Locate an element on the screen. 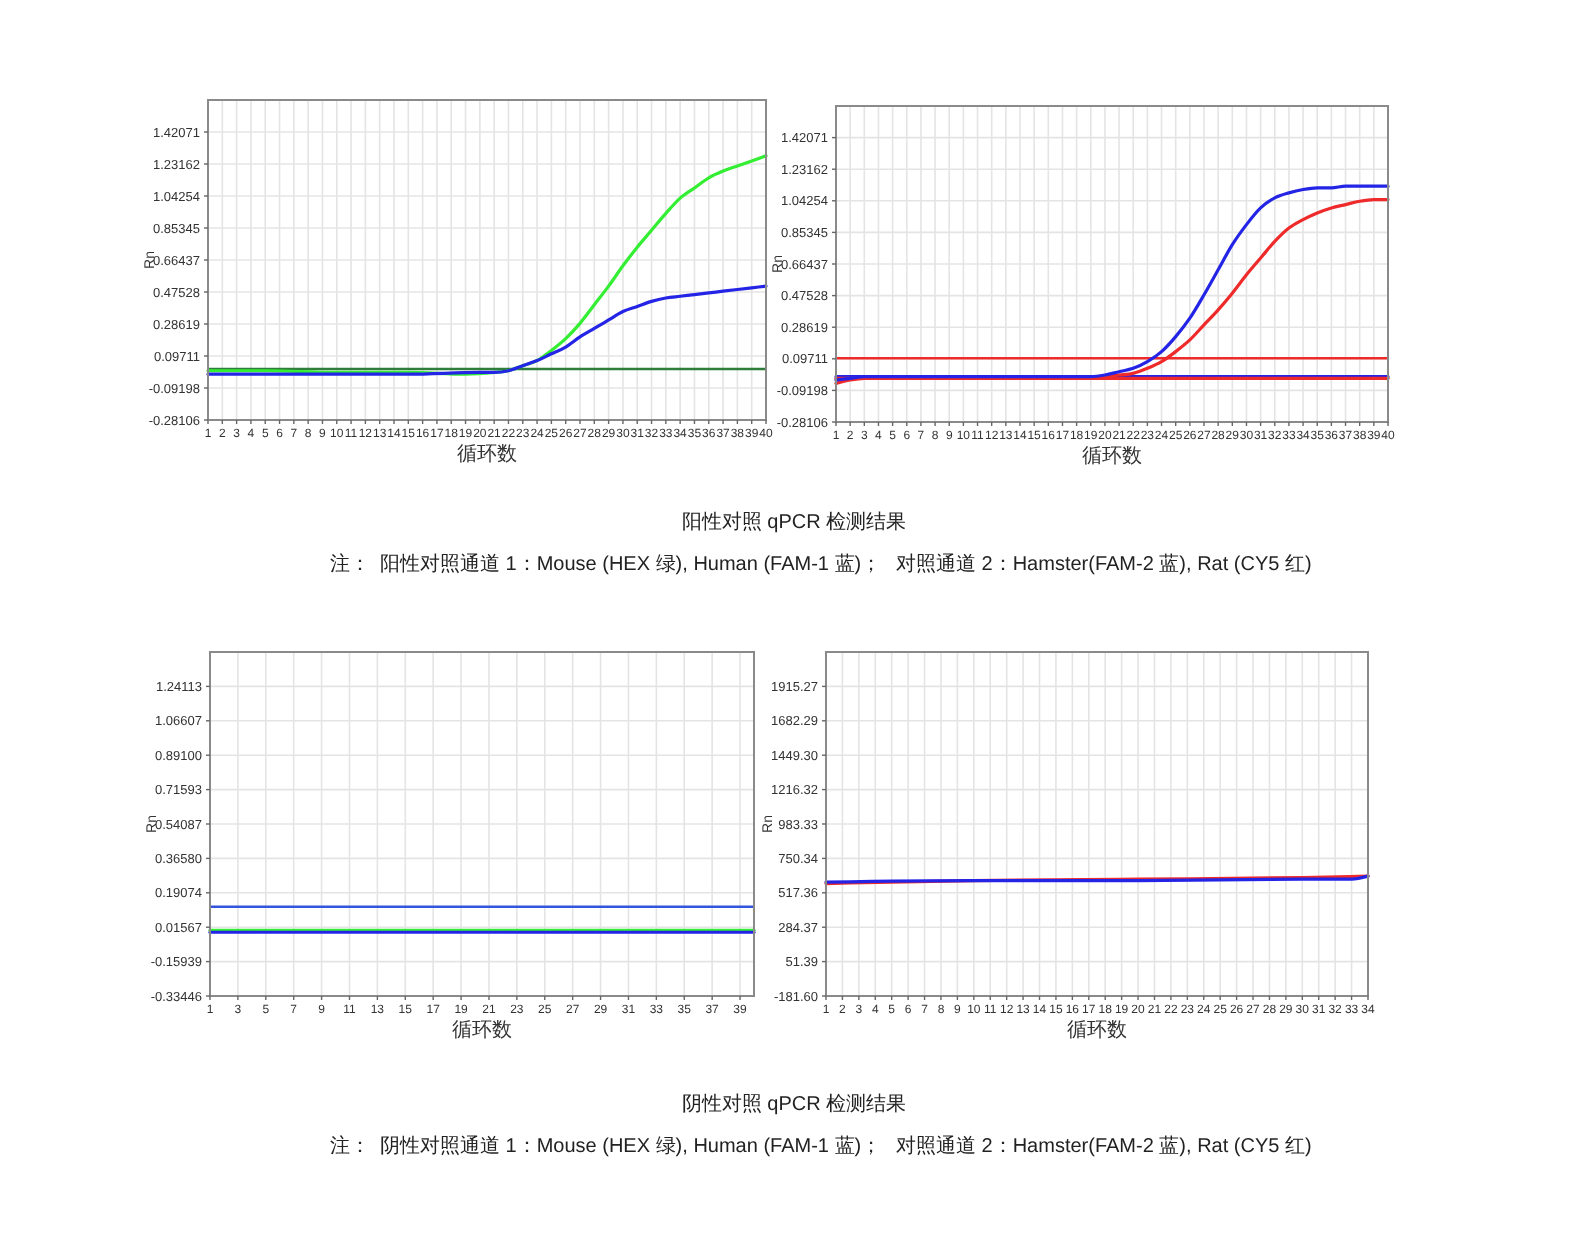 This screenshot has height=1254, width=1586. text: 阳性对照通道 1：Mouse (HEX 绿), Human (FAM-1 蓝)； is located at coordinates (631, 564).